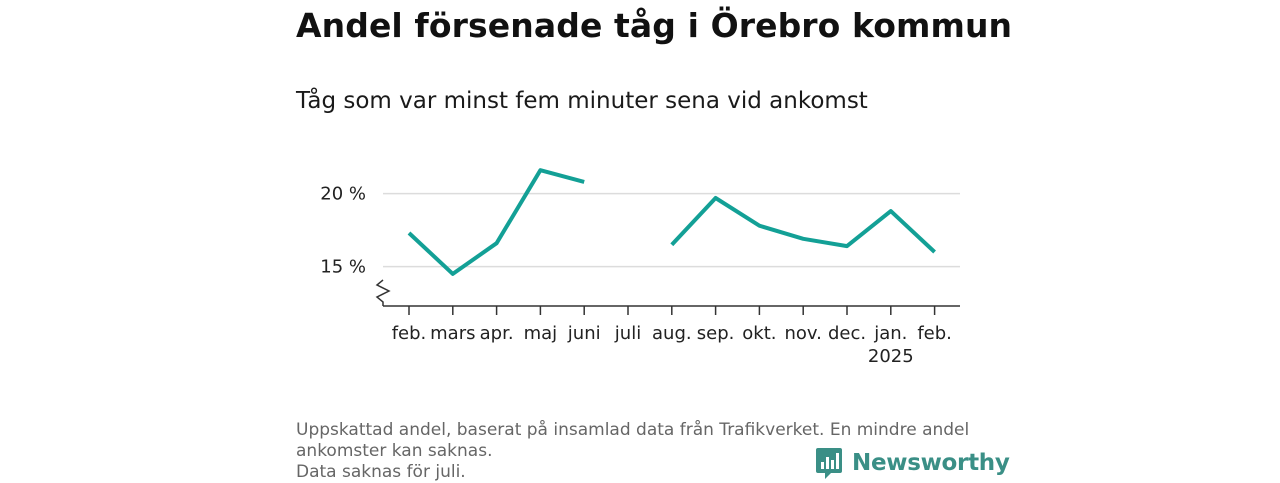  What do you see at coordinates (584, 333) in the screenshot?
I see `x-tick-label: juni` at bounding box center [584, 333].